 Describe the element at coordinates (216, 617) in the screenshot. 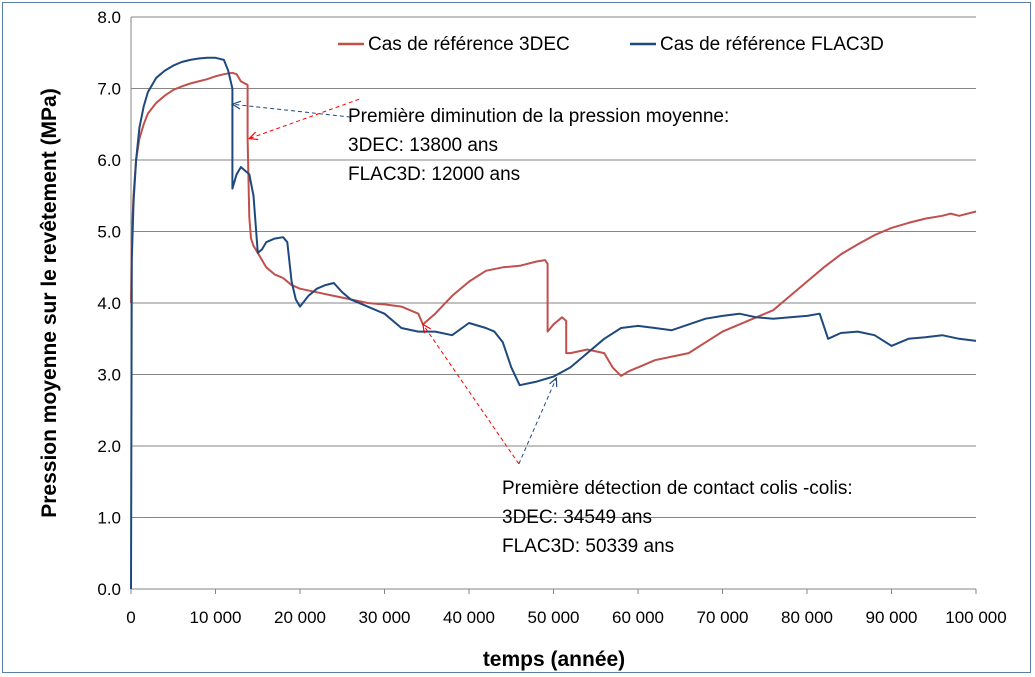

I see `x-tick-label: 10 000` at that location.